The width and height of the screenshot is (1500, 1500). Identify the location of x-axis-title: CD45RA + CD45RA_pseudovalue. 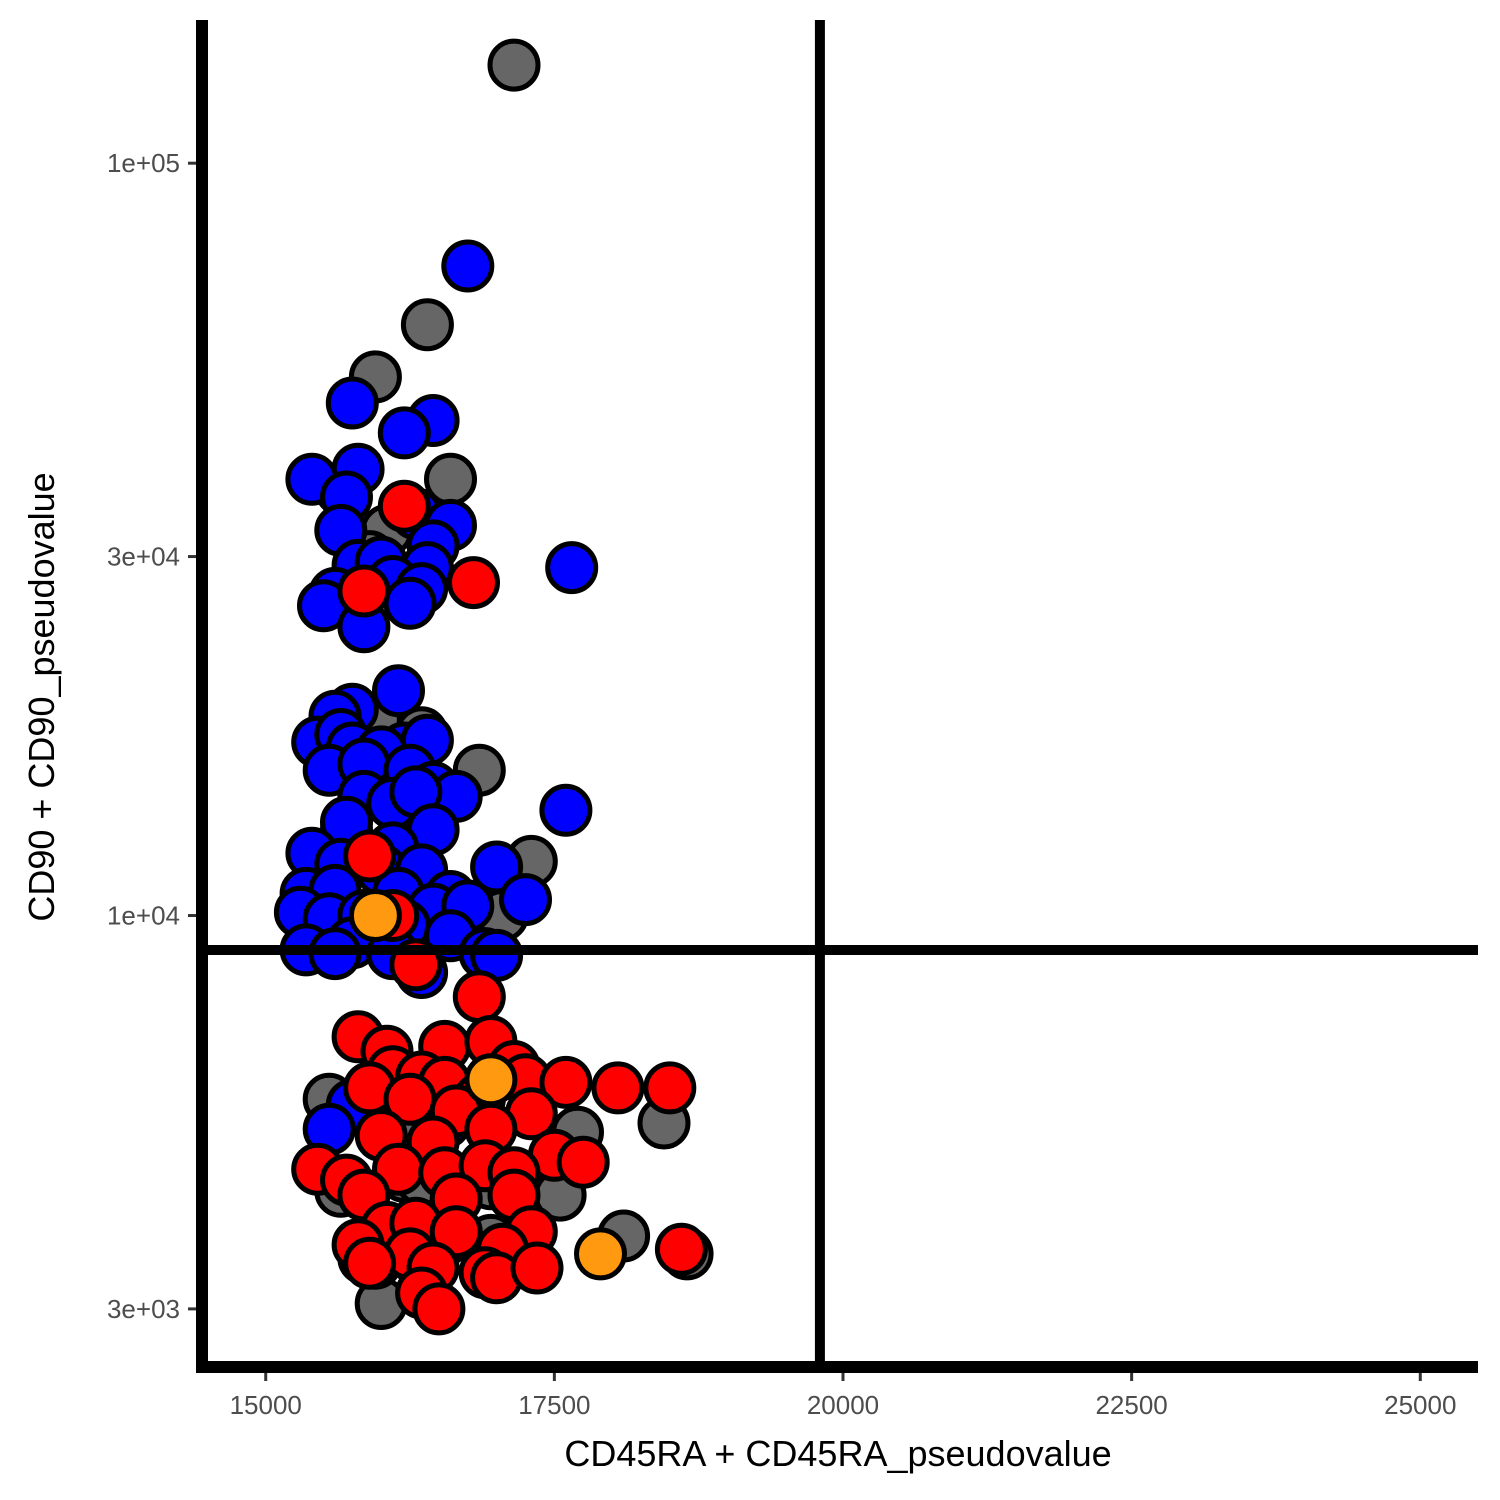
(837, 1453).